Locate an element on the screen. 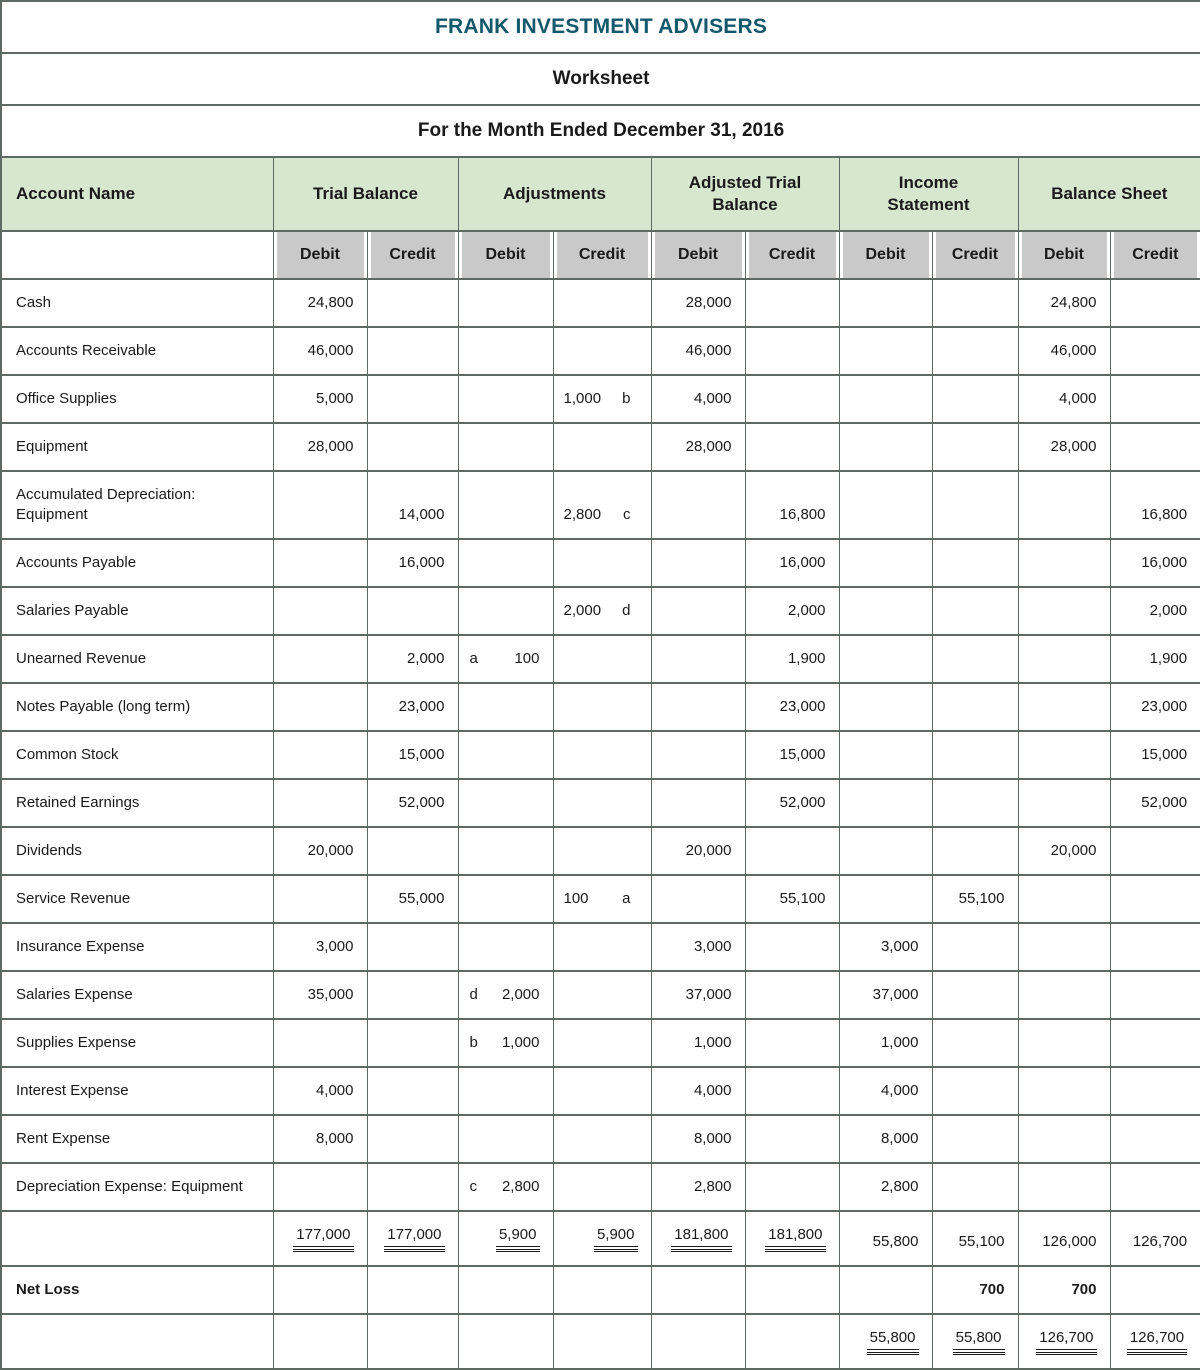  retained-earnings-adj-debit is located at coordinates (505, 803).